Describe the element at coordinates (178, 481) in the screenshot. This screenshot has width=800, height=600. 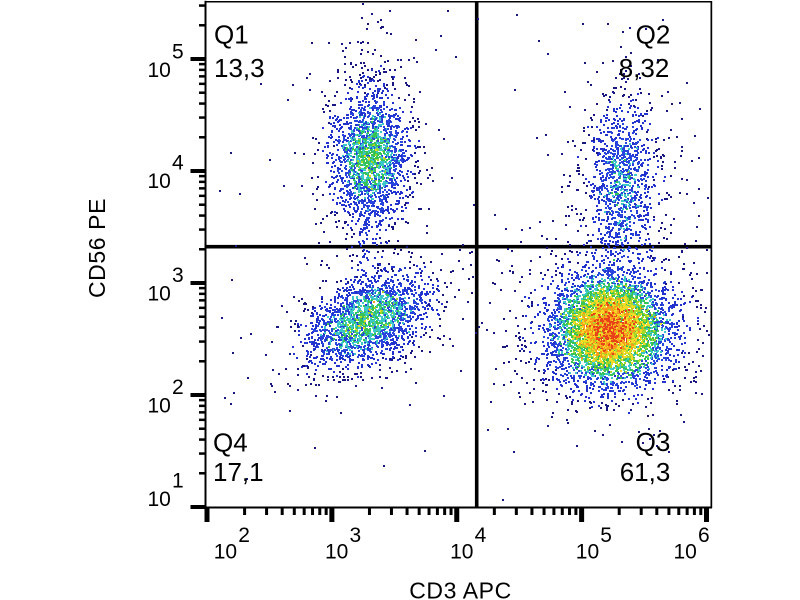
I see `svg-text: 1` at that location.